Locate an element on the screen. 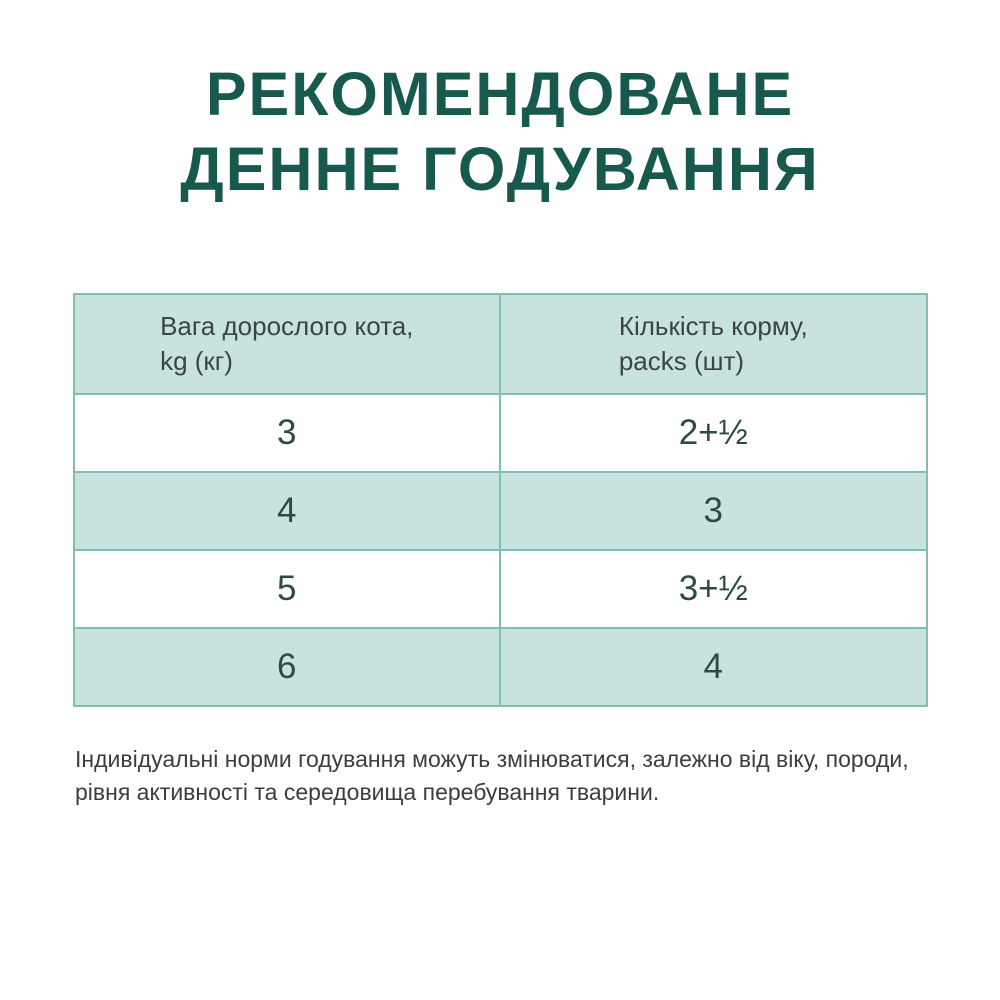 The height and width of the screenshot is (1000, 1000). packs-cell: 3 is located at coordinates (713, 511).